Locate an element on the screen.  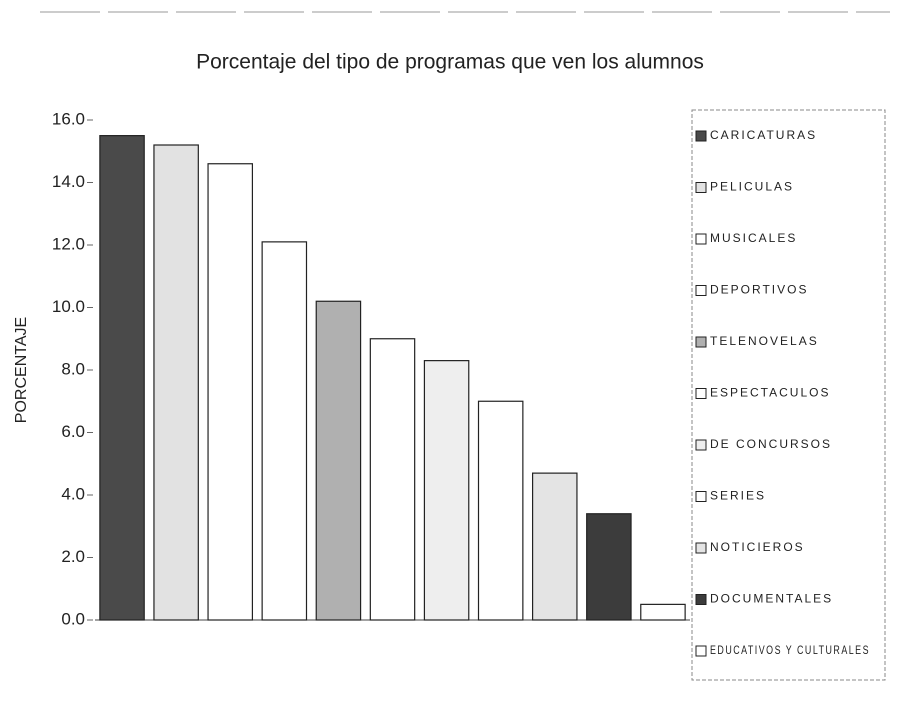
y-tick-label: 4.0 is located at coordinates (73, 493).